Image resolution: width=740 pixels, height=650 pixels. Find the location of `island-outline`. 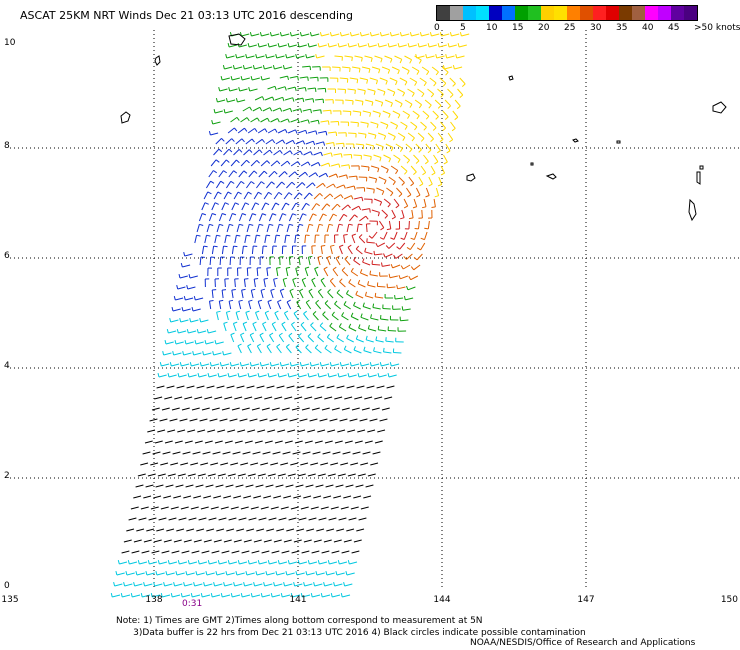

island-outline is located at coordinates (471, 177).